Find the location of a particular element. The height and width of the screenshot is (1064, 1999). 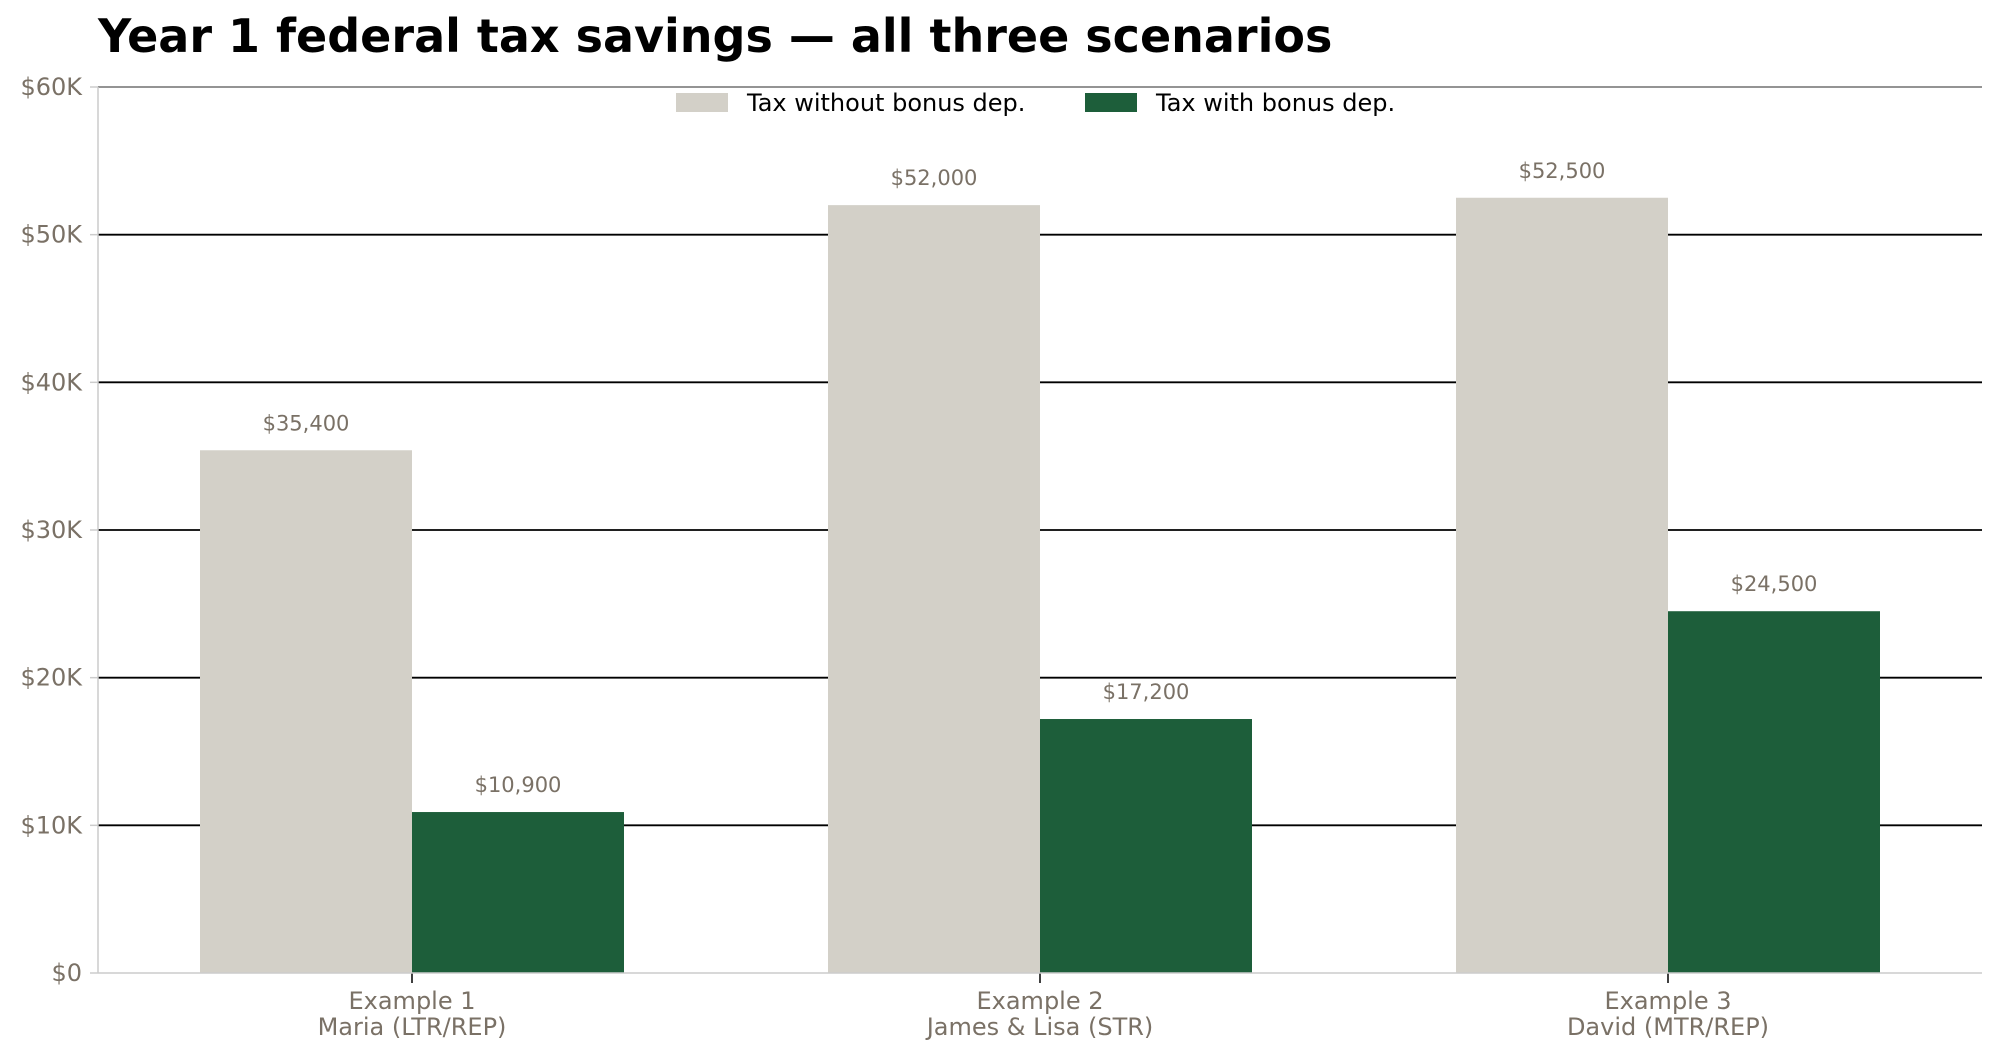

y-tick-label: $10K is located at coordinates (51, 825).